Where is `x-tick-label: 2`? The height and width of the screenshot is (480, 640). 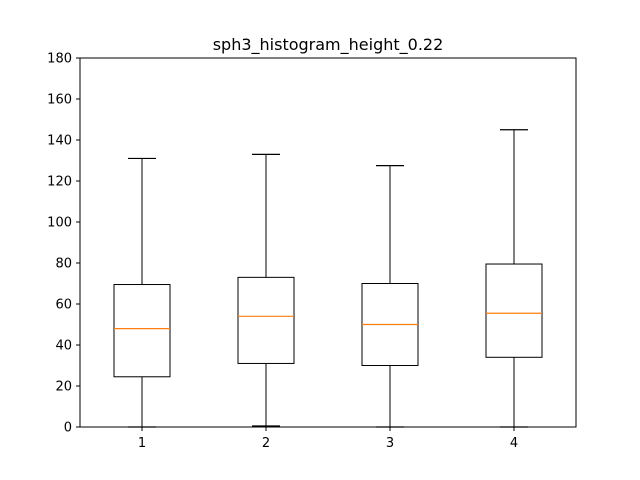
x-tick-label: 2 is located at coordinates (266, 443).